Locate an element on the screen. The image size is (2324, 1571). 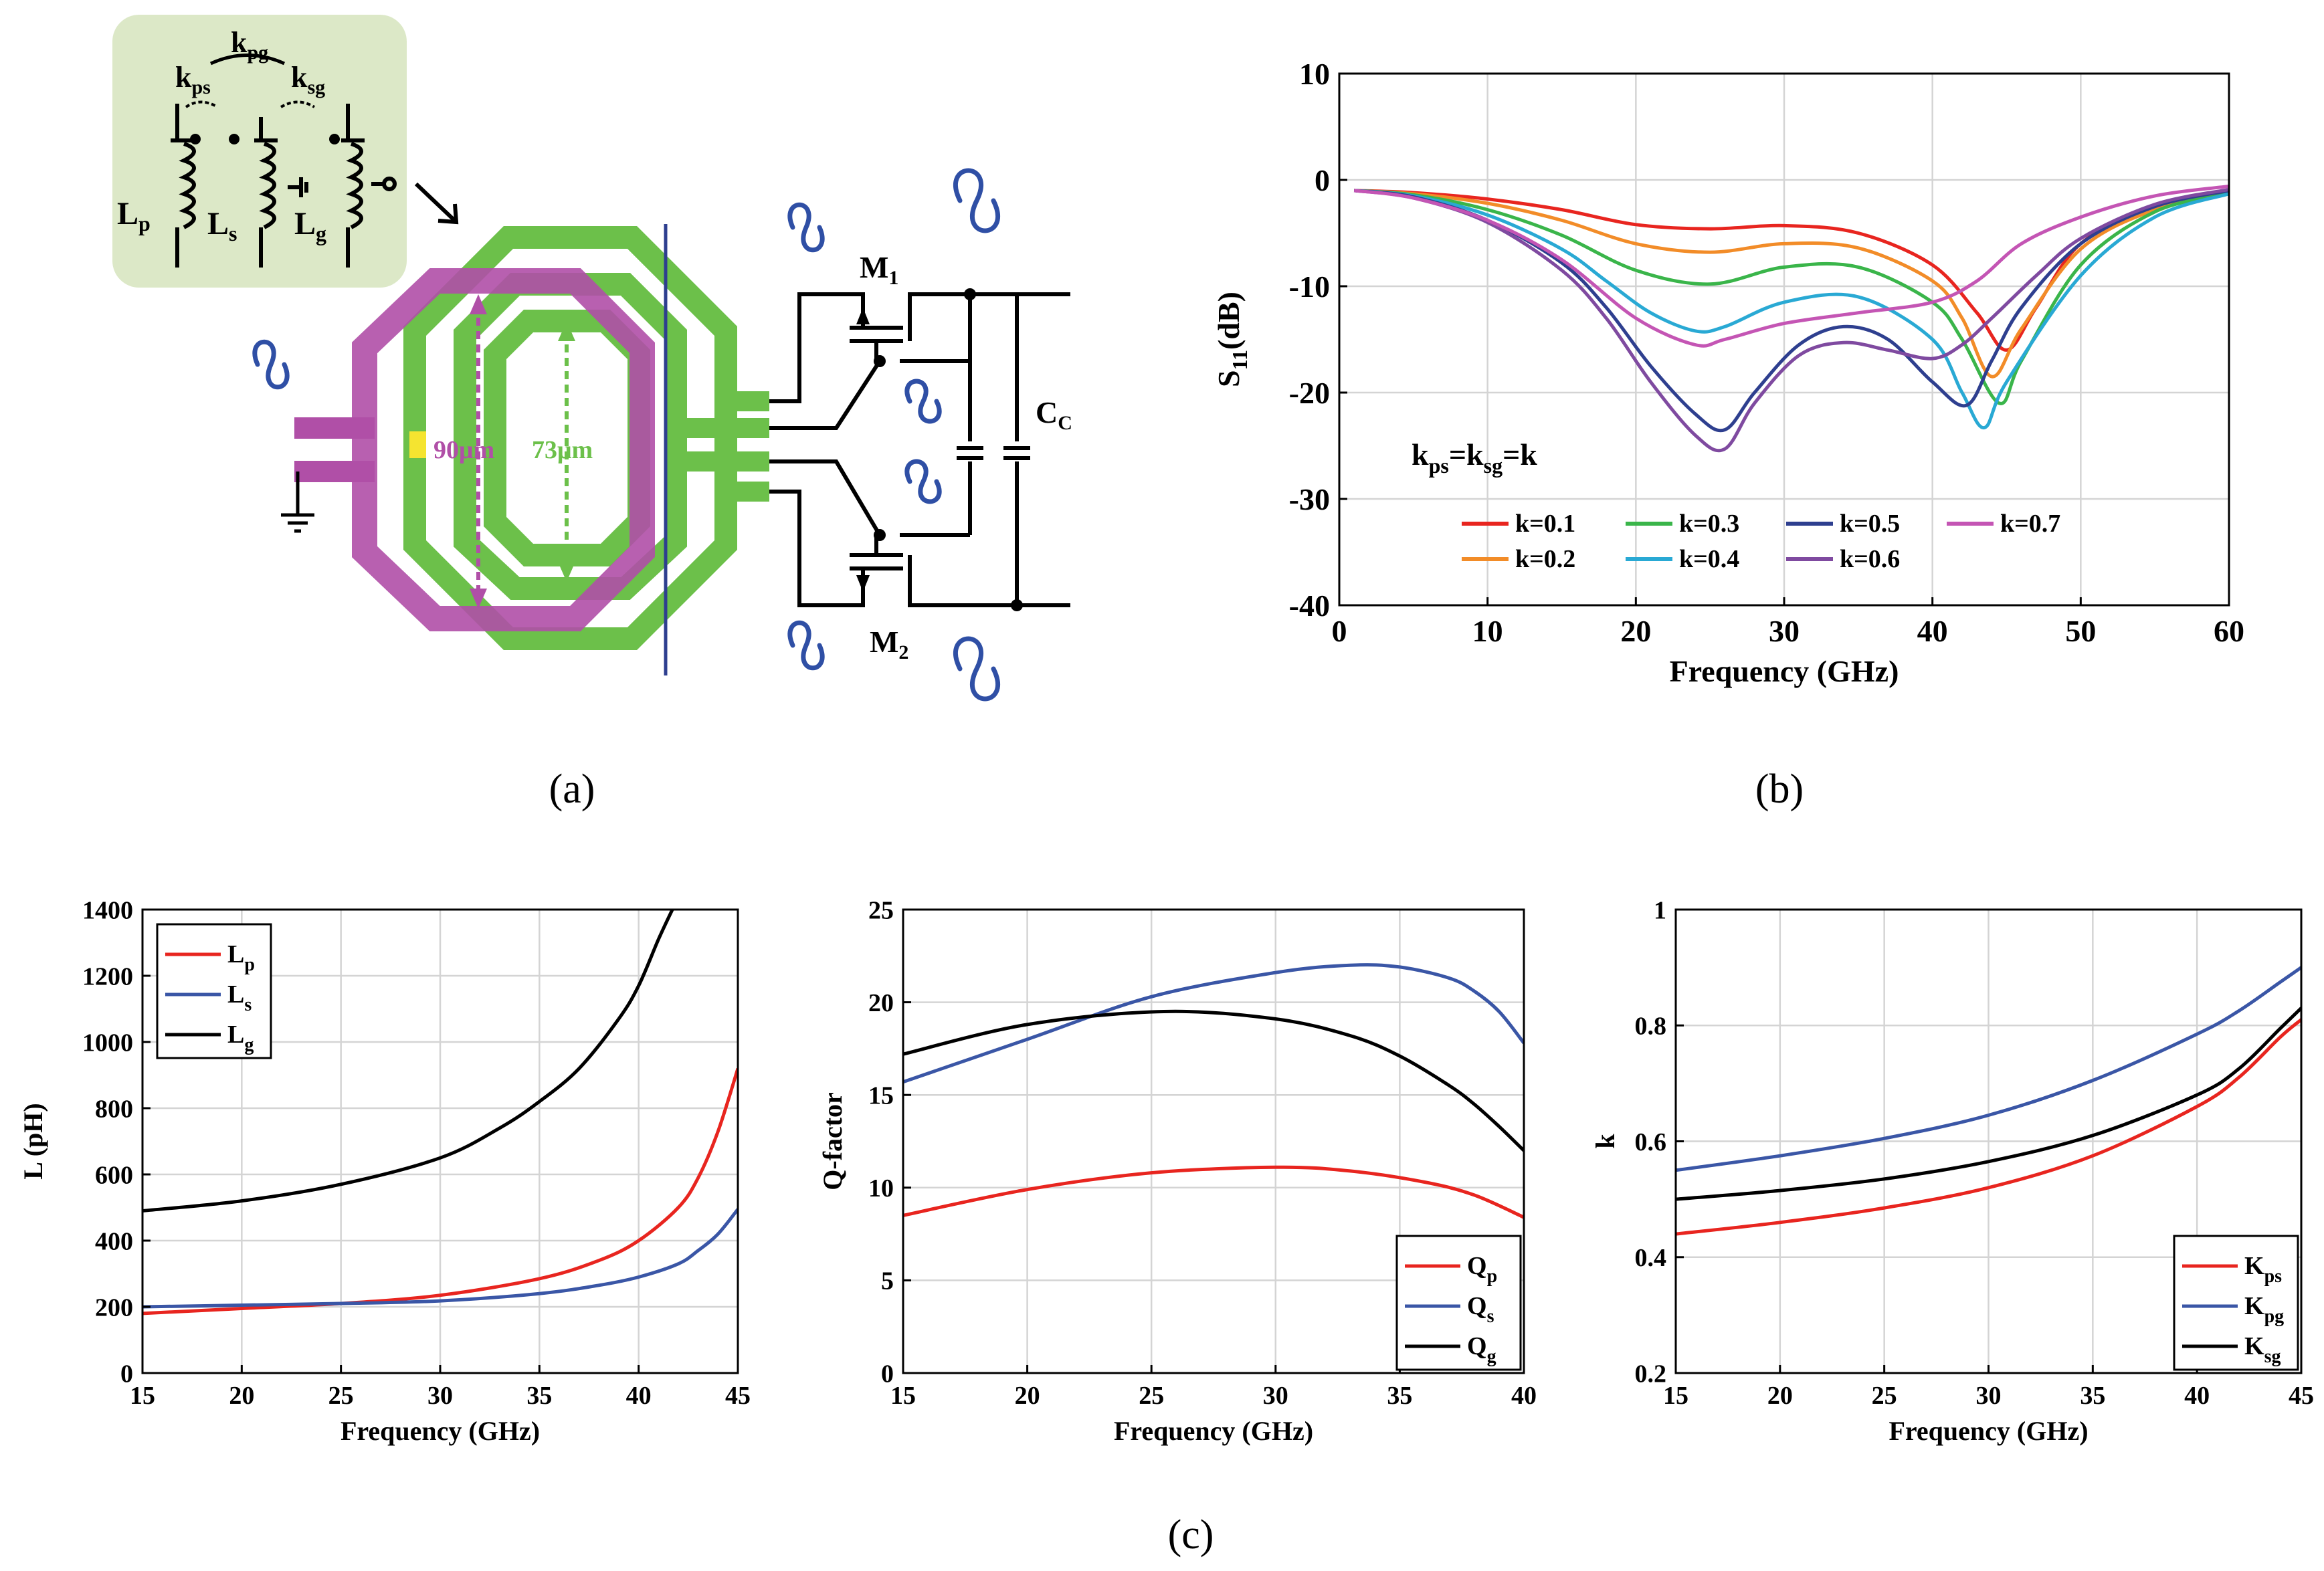
label-m1: M1 is located at coordinates (879, 269).